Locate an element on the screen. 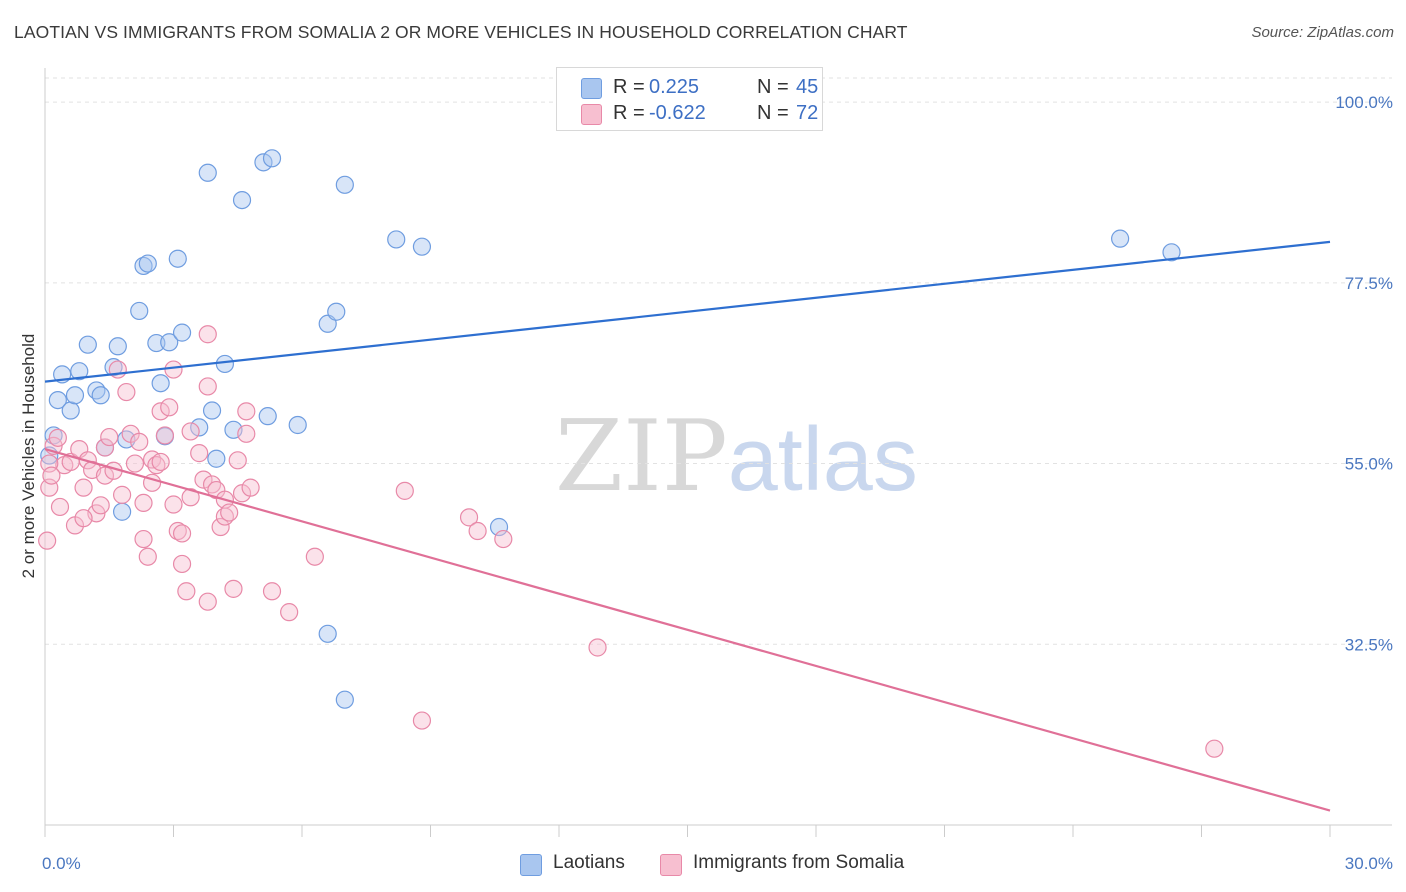 Image resolution: width=1406 pixels, height=892 pixels. watermark-zip: ZIP is located at coordinates (641, 457).